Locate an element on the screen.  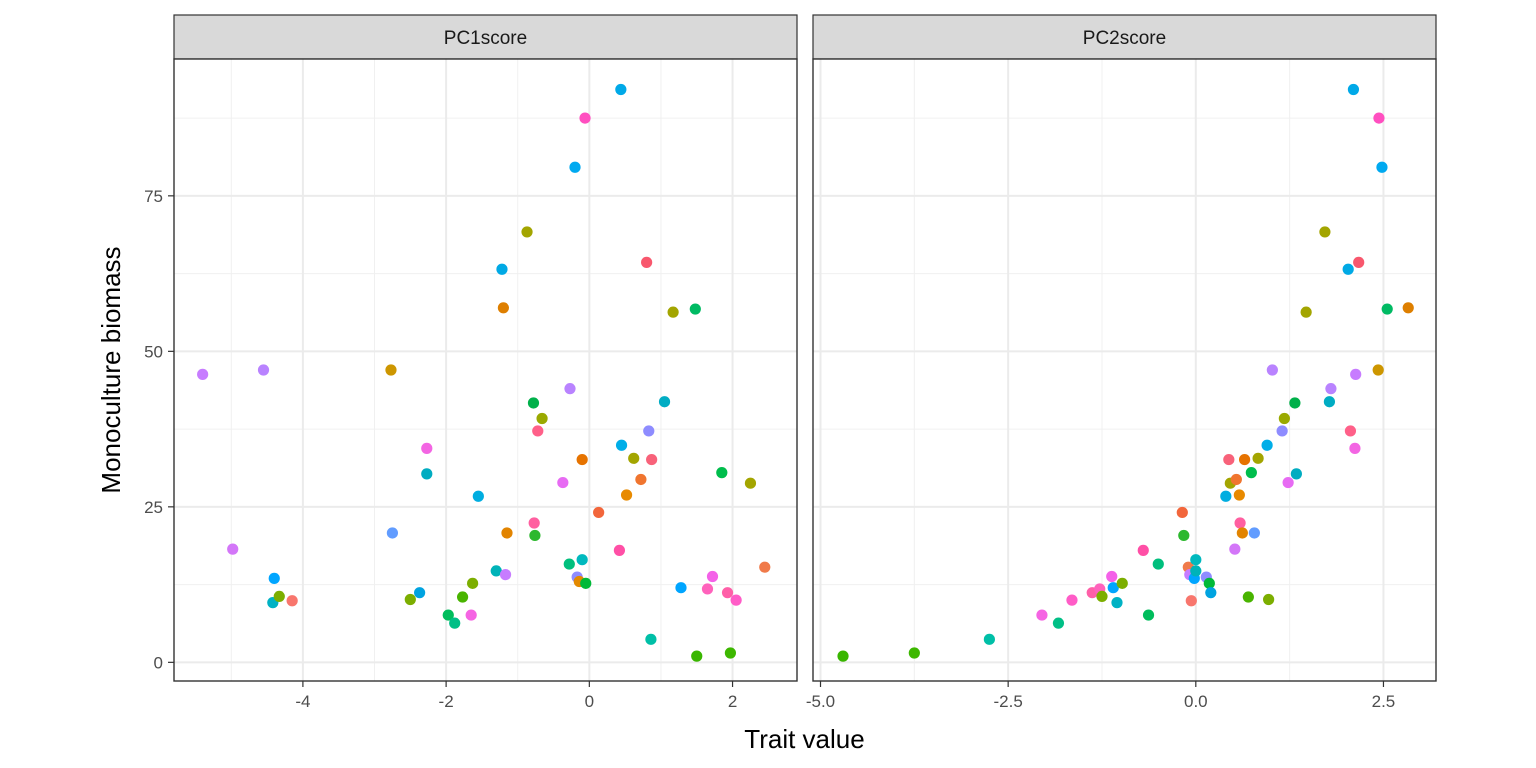
x-tick-label: -2.5 is located at coordinates (1008, 701).